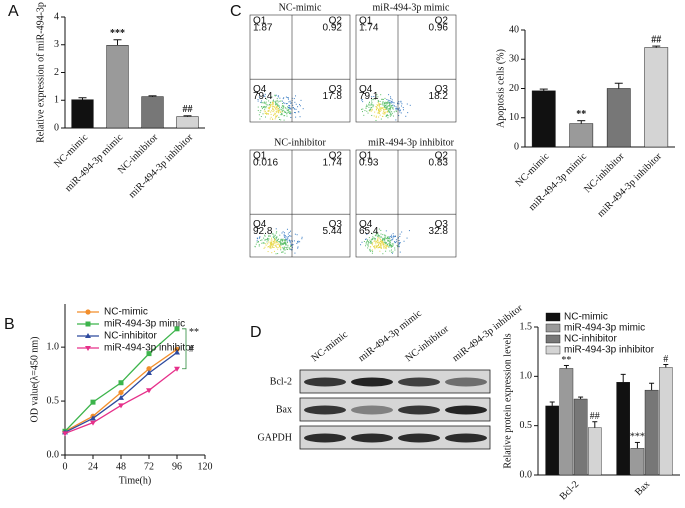  What do you see at coordinates (419, 410) in the screenshot?
I see `blot-band` at bounding box center [419, 410].